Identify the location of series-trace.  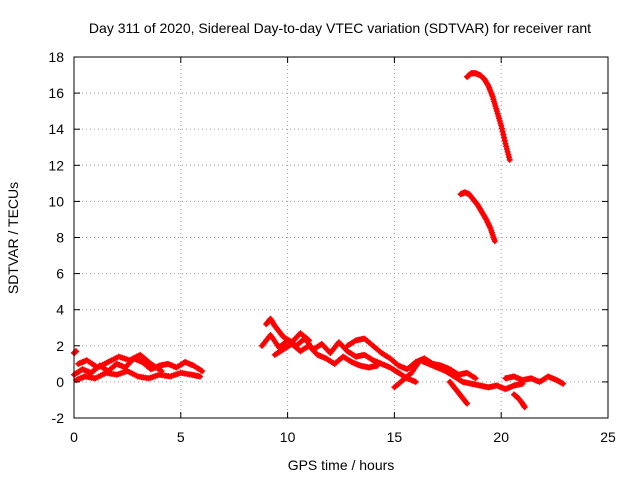
(478, 217).